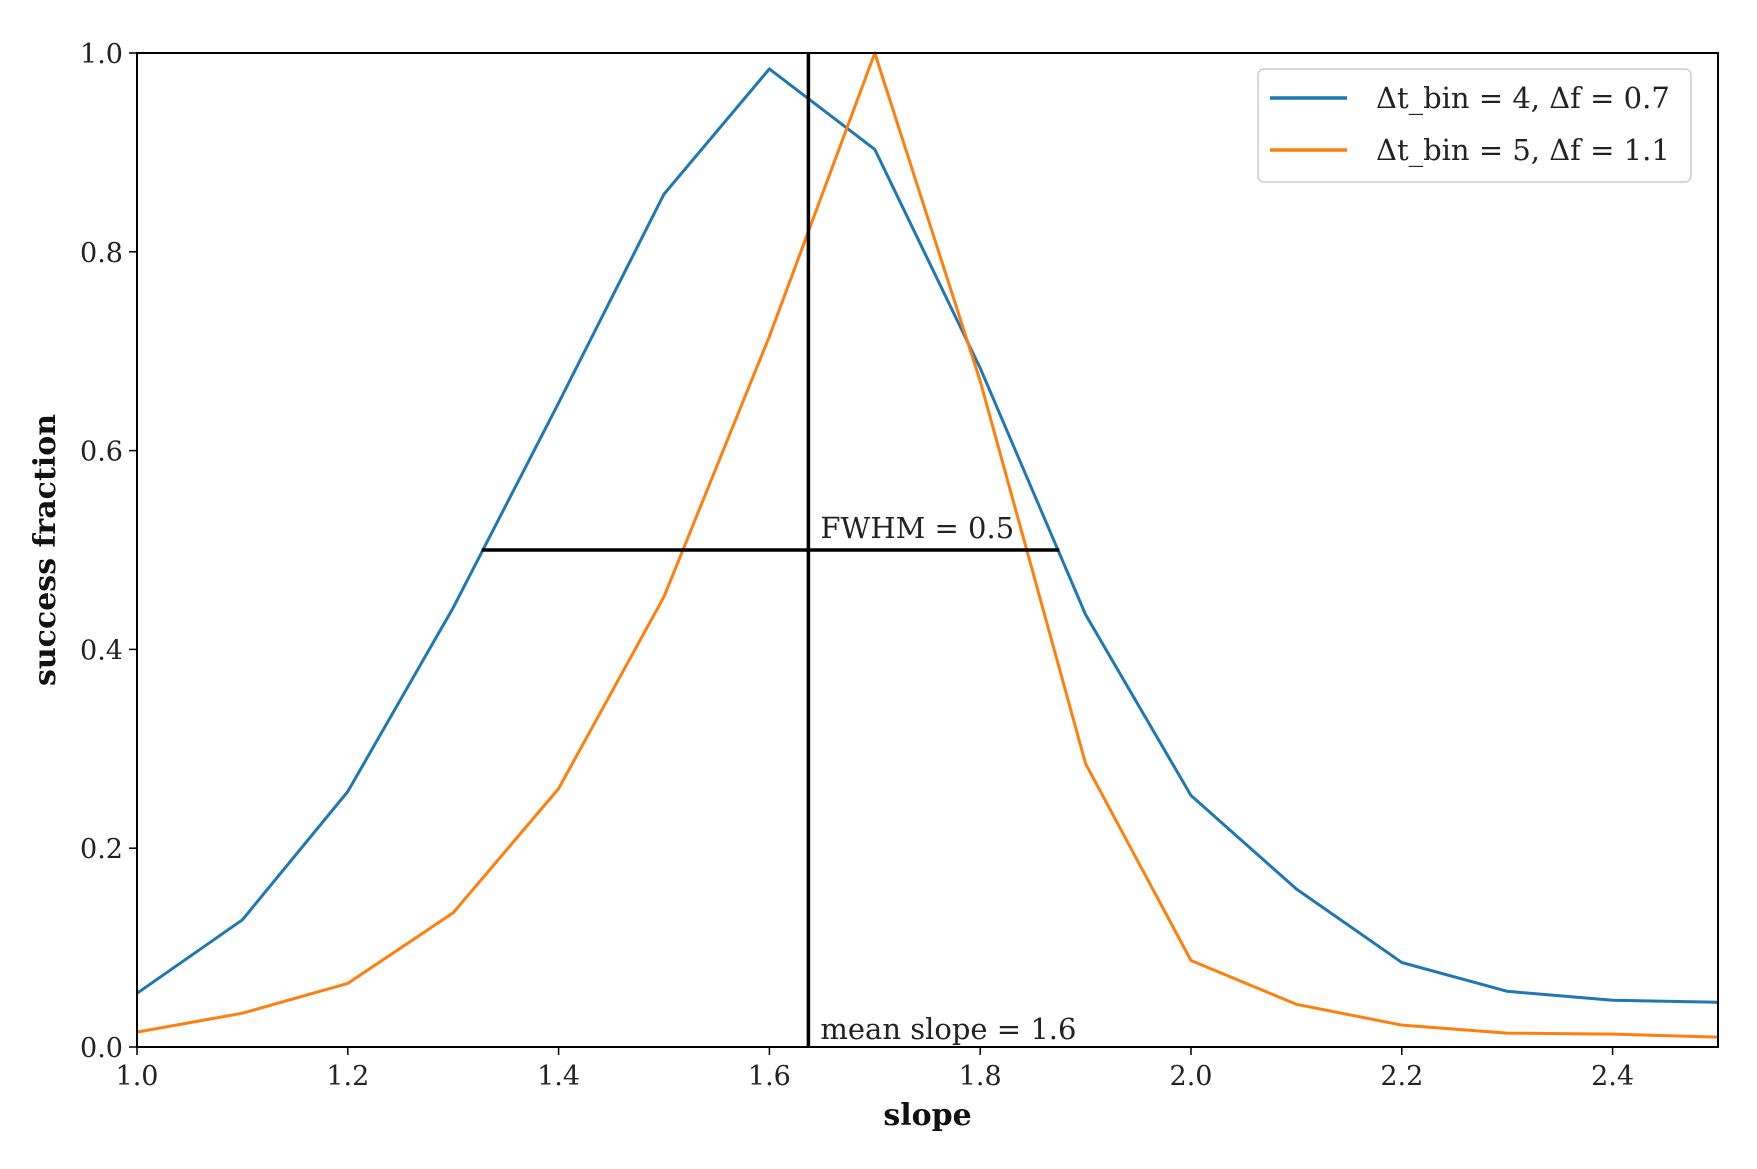  Describe the element at coordinates (558, 1076) in the screenshot. I see `x-tick-label: 1.4` at that location.